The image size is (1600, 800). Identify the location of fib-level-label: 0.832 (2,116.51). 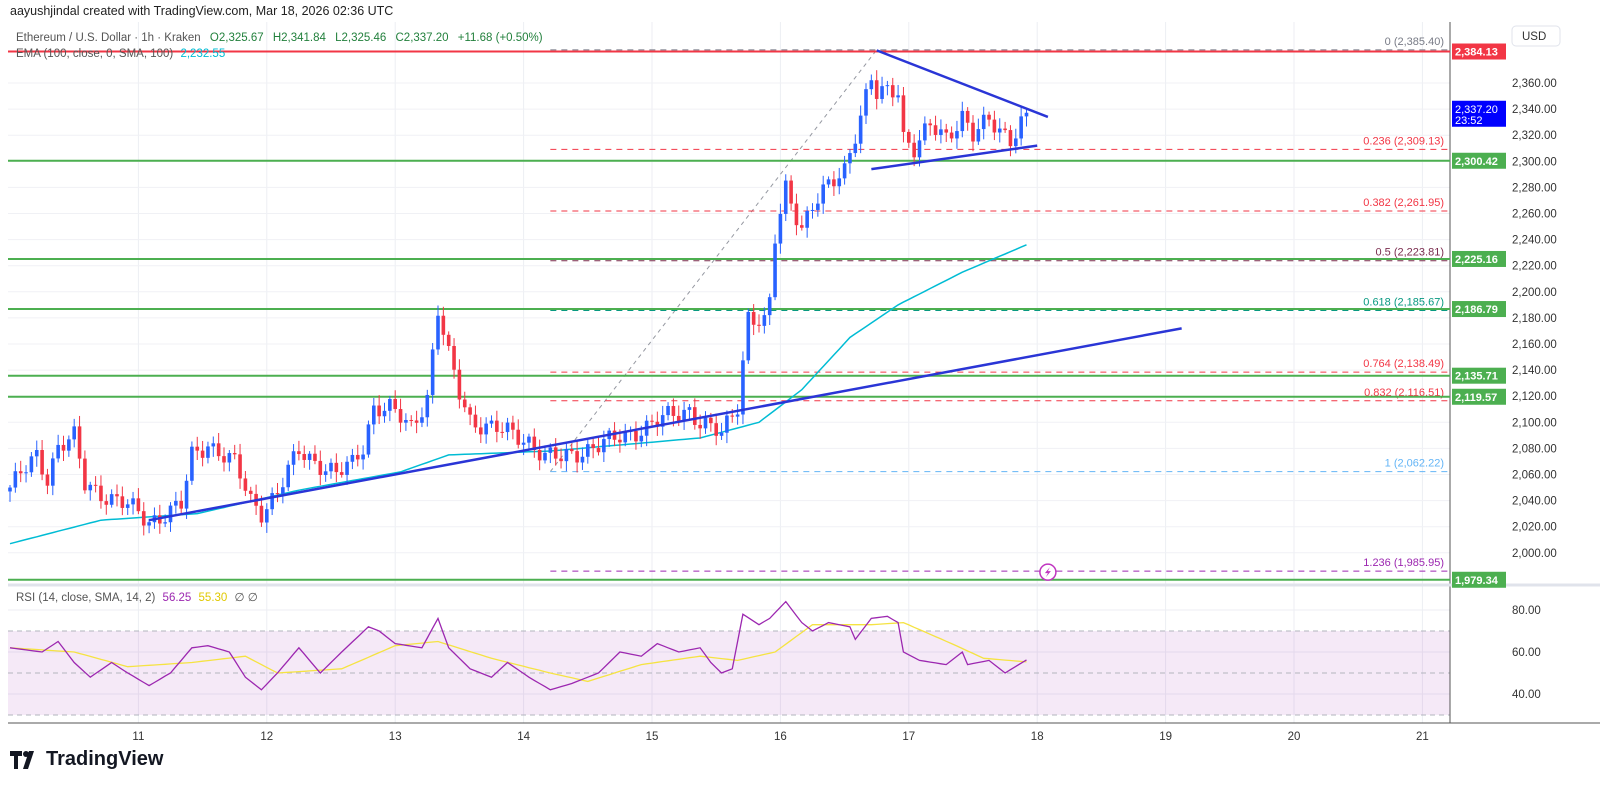
(1404, 393).